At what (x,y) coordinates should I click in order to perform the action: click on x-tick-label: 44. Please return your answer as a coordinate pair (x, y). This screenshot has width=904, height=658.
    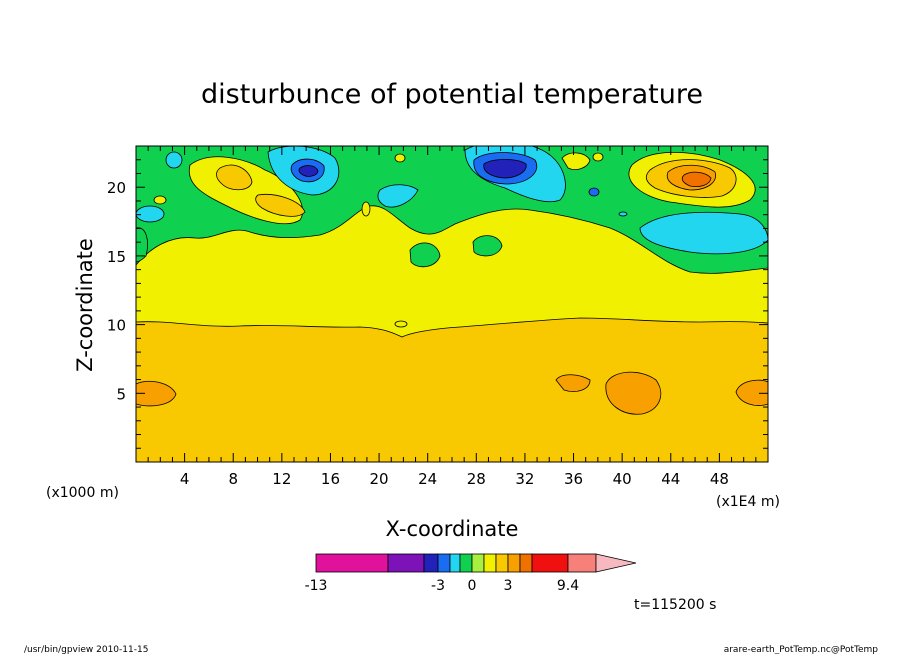
    Looking at the image, I should click on (670, 479).